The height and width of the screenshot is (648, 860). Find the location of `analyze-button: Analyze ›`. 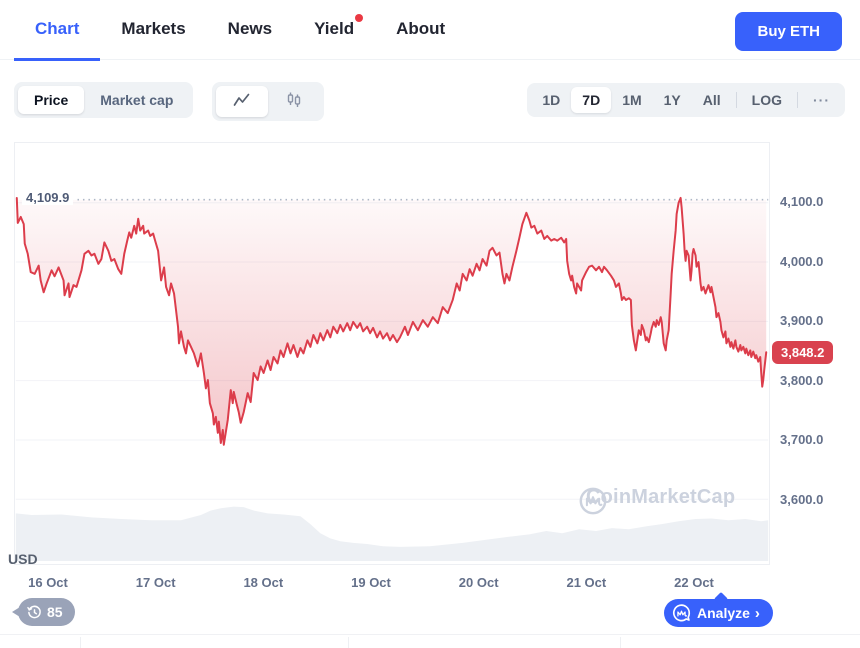

analyze-button: Analyze › is located at coordinates (718, 613).